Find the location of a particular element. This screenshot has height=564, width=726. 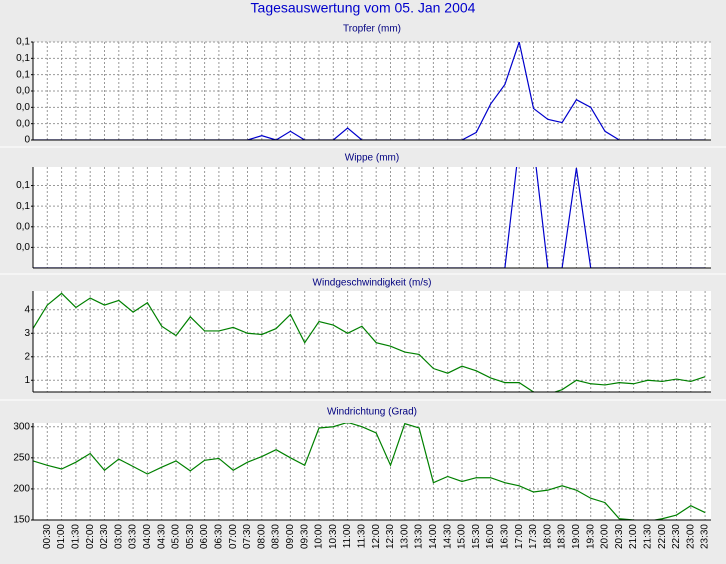

x-tick-label: 08:00 is located at coordinates (261, 536).